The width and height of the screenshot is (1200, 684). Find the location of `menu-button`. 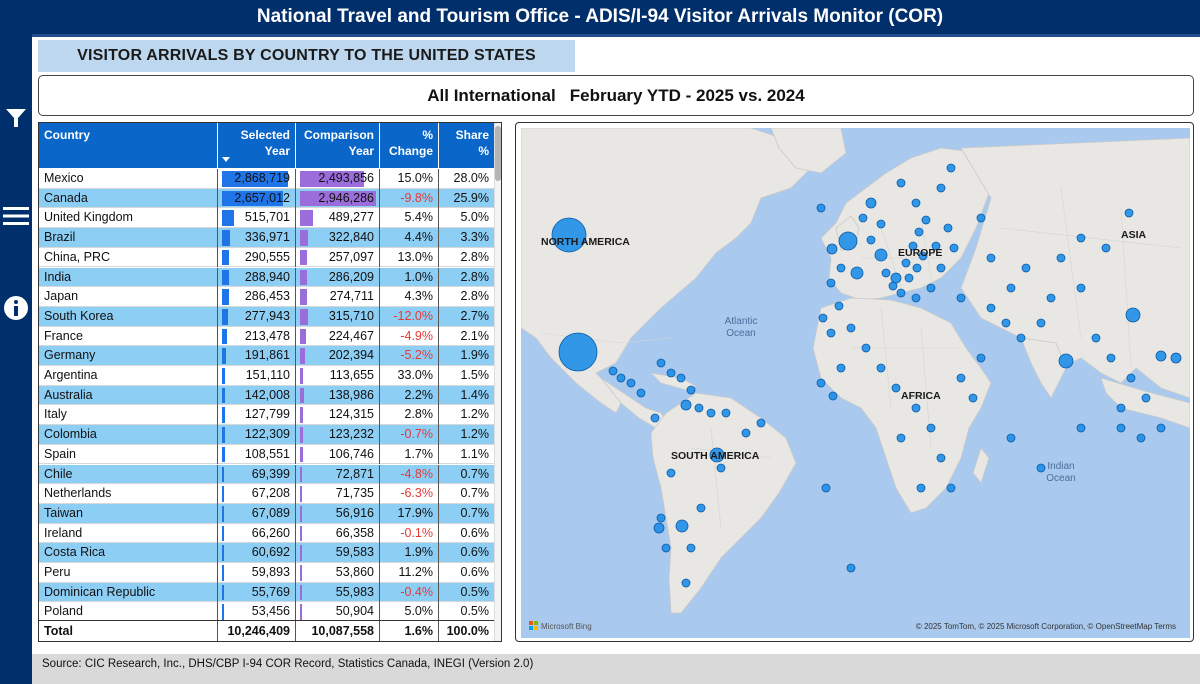

menu-button is located at coordinates (16, 216).